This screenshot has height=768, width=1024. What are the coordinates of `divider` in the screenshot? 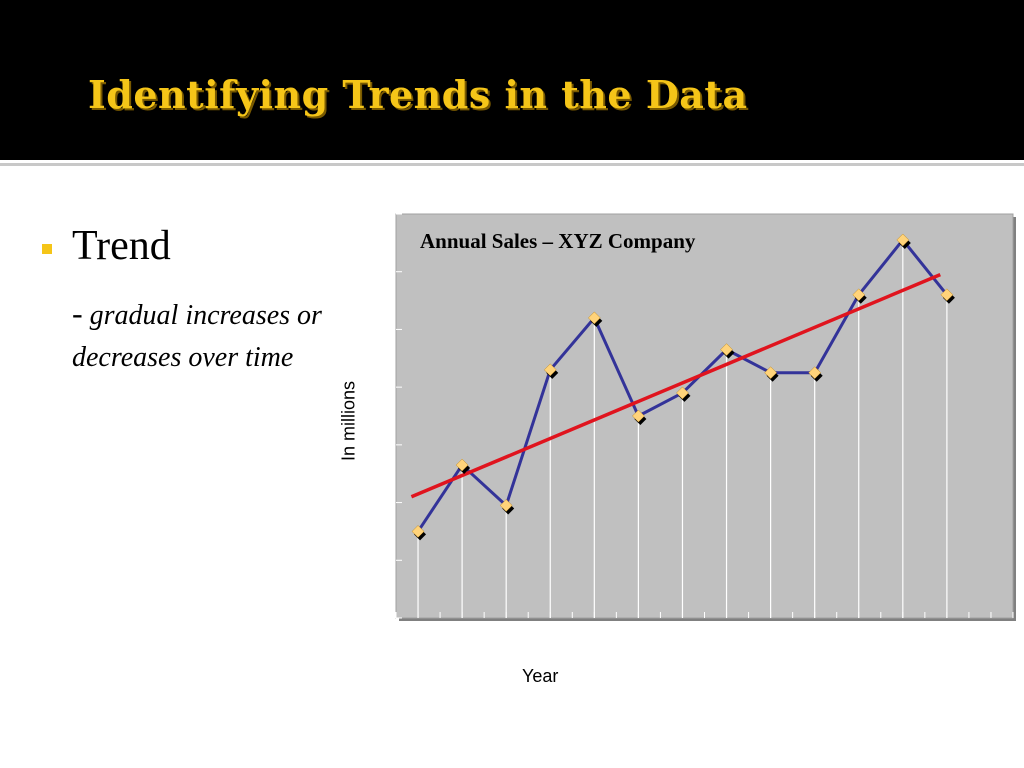 It's located at (512, 164).